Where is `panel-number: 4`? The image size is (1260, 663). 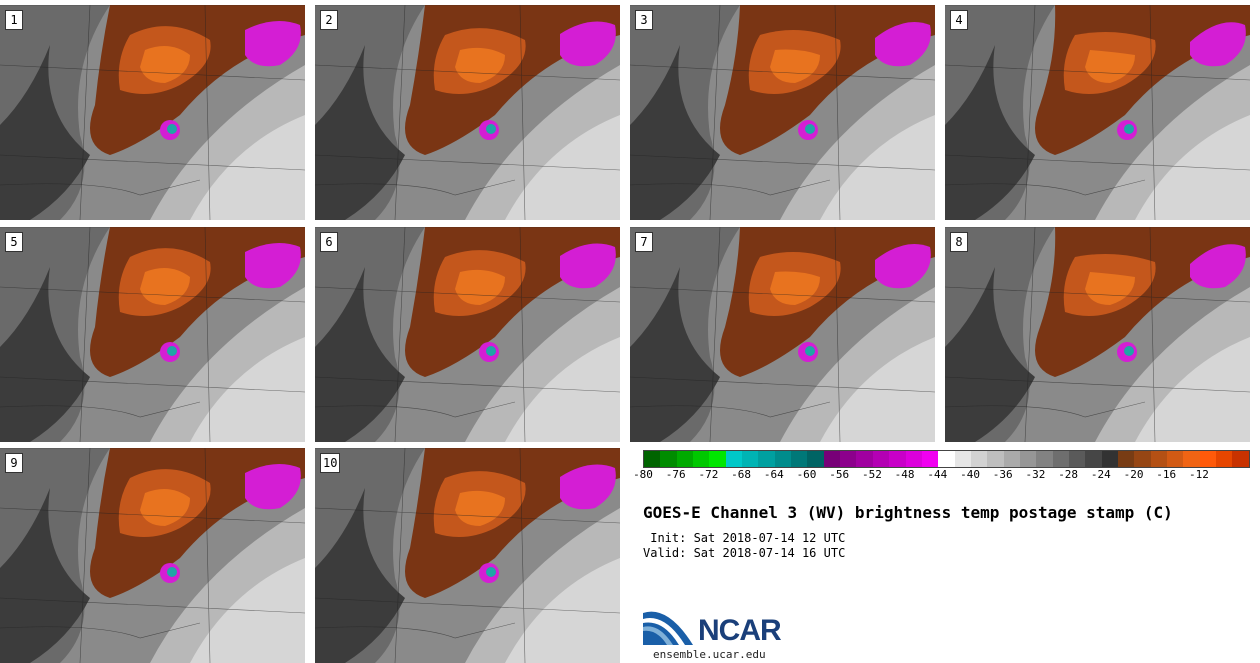 panel-number: 4 is located at coordinates (959, 20).